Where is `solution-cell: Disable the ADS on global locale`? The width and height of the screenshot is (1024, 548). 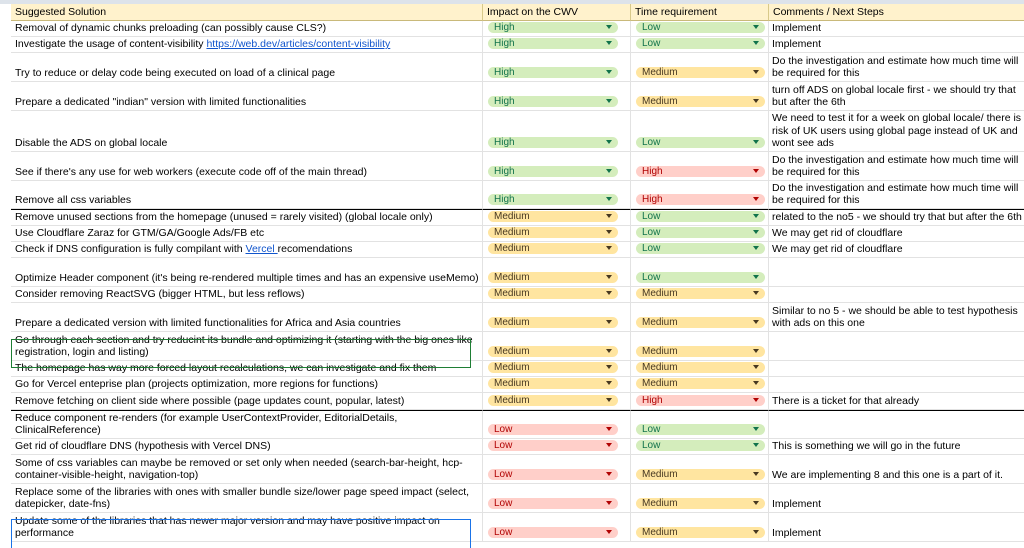 solution-cell: Disable the ADS on global locale is located at coordinates (247, 131).